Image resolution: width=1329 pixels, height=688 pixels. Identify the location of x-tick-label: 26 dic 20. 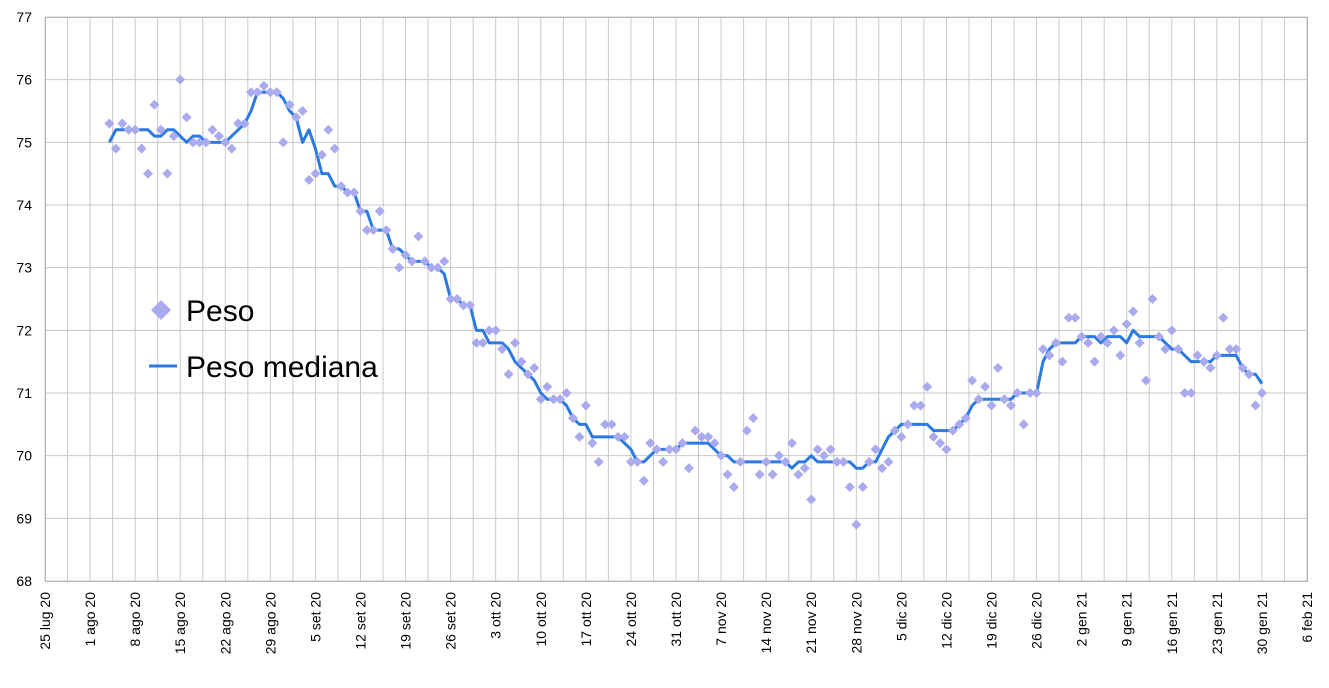
(1037, 620).